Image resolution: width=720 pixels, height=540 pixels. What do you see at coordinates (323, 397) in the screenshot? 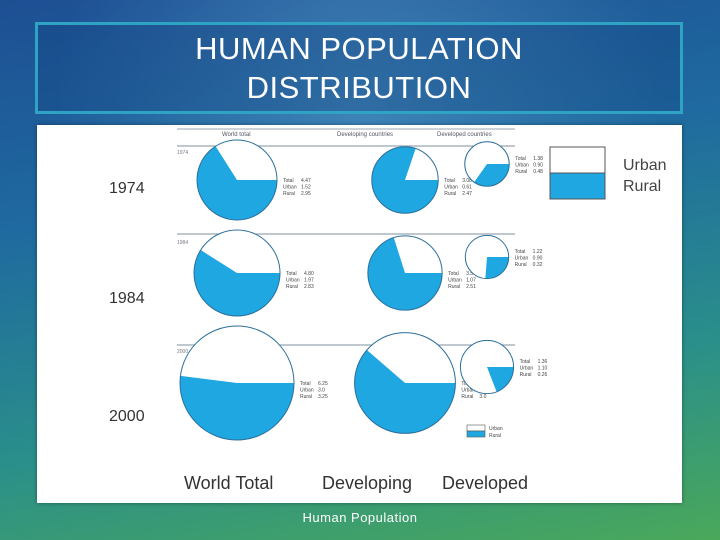
I see `value-label-number: 3.25` at bounding box center [323, 397].